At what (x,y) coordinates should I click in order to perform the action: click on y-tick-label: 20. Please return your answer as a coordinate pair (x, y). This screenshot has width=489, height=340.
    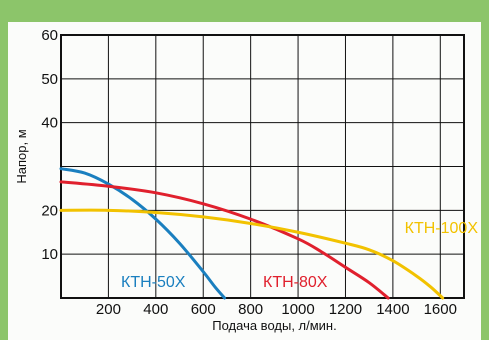
    Looking at the image, I should click on (49, 210).